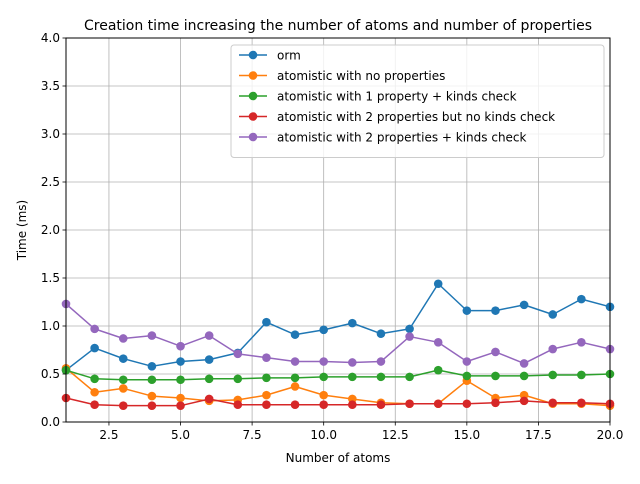 The image size is (640, 484). What do you see at coordinates (50, 230) in the screenshot?
I see `y-tick-label: 2.0` at bounding box center [50, 230].